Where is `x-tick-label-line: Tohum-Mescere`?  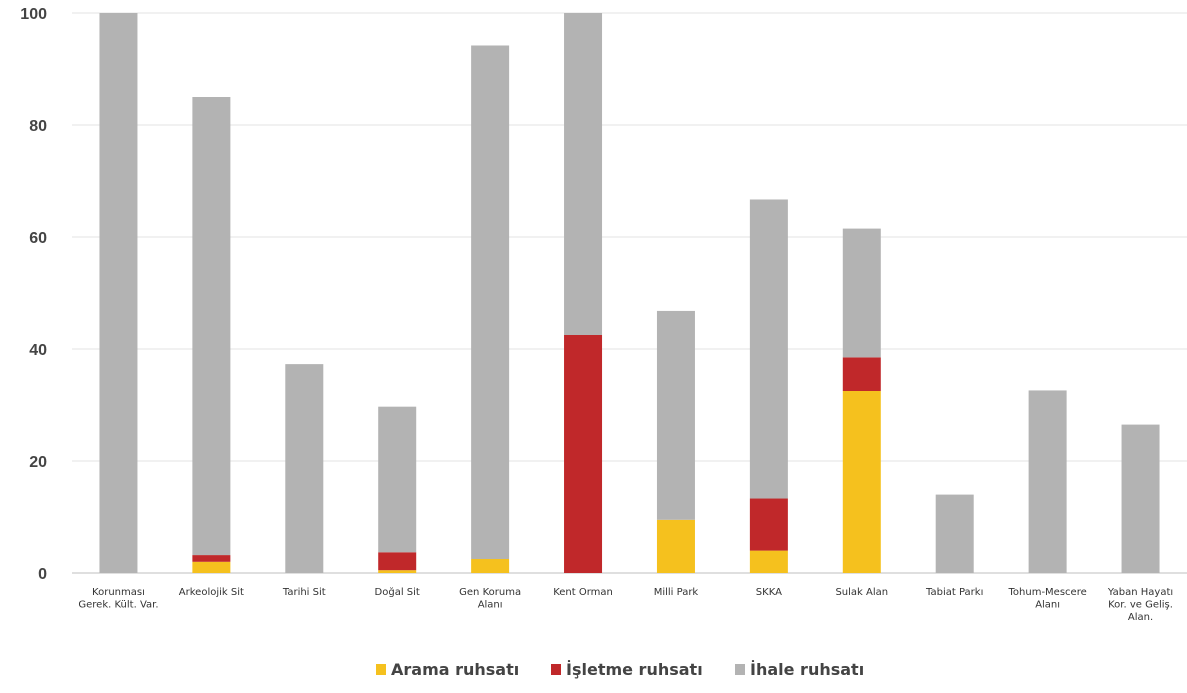
x-tick-label-line: Tohum-Mescere is located at coordinates (1047, 592).